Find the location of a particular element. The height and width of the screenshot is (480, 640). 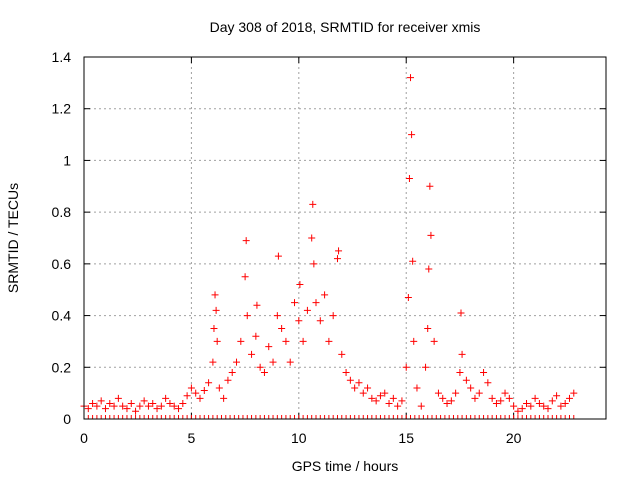

y-tick-label: 0 is located at coordinates (67, 419).